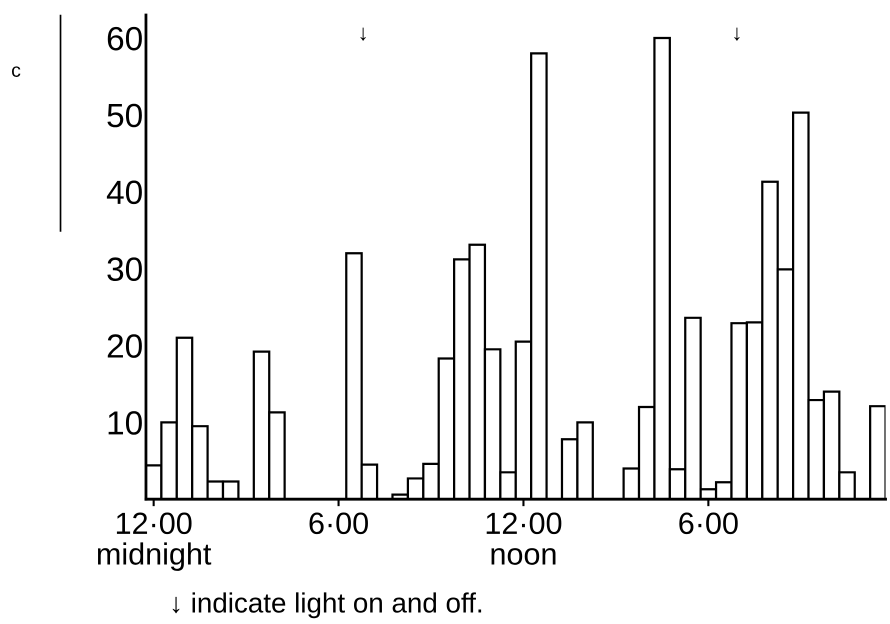  What do you see at coordinates (125, 423) in the screenshot?
I see `y-tick-label: 10` at bounding box center [125, 423].